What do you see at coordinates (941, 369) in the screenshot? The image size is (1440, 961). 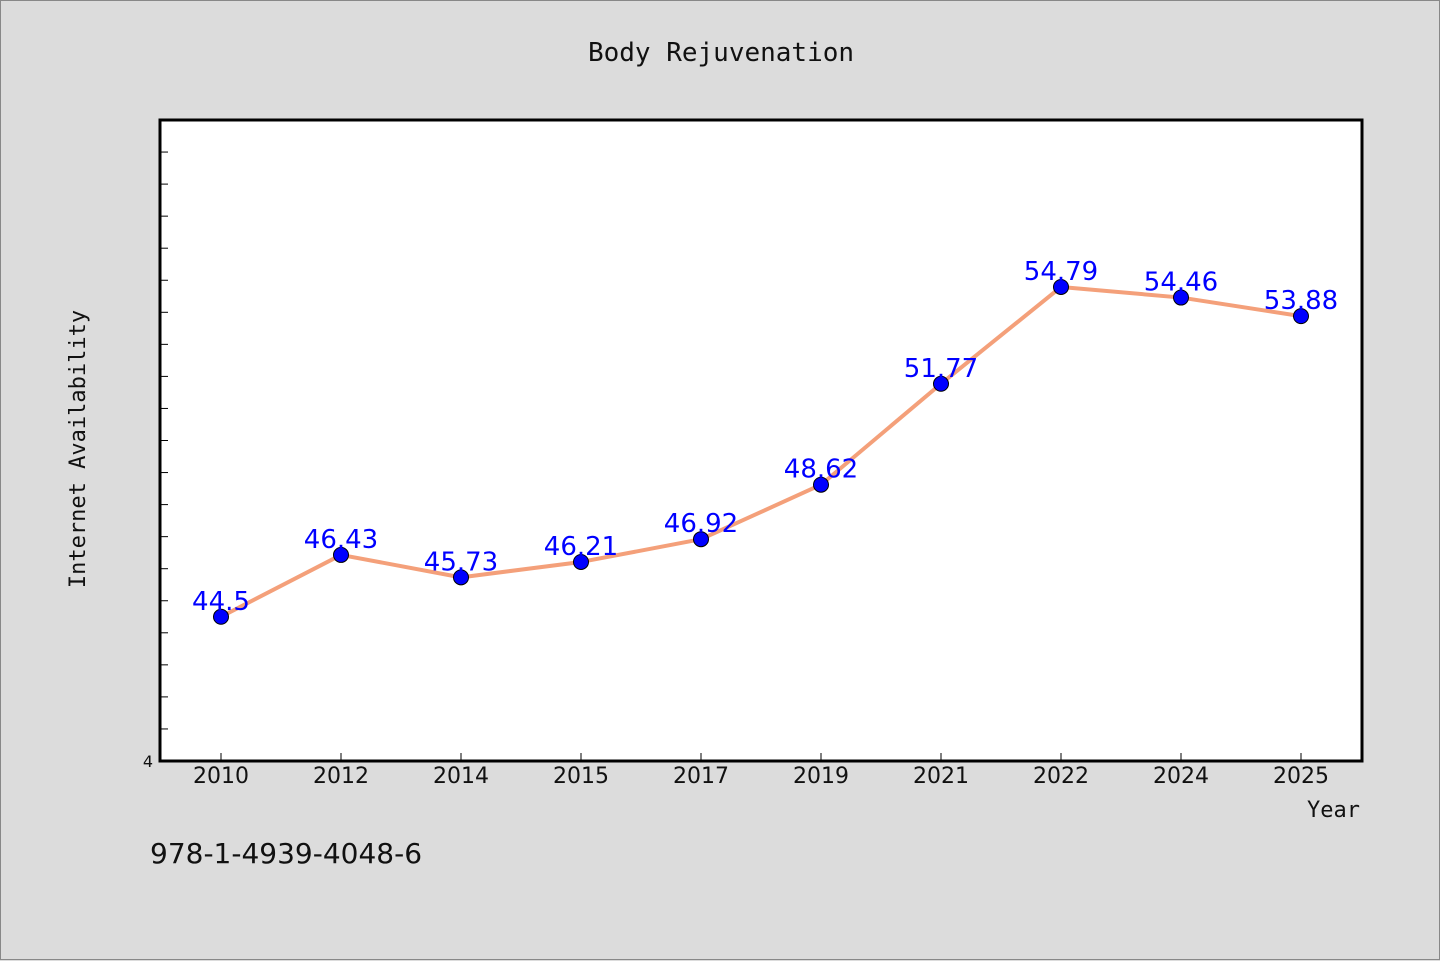 I see `data-label: 51.77` at bounding box center [941, 369].